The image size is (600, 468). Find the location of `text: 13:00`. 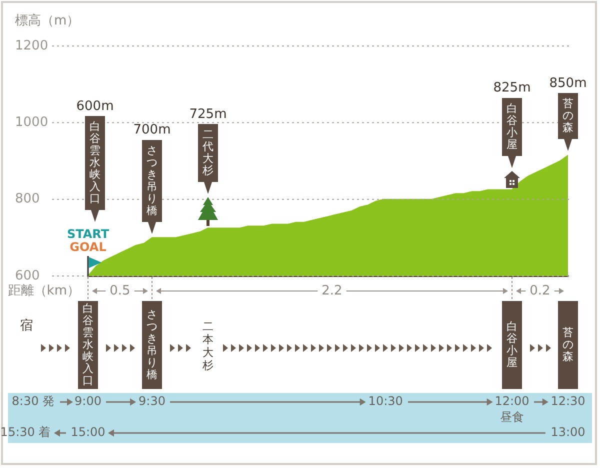

text: 13:00 is located at coordinates (568, 432).